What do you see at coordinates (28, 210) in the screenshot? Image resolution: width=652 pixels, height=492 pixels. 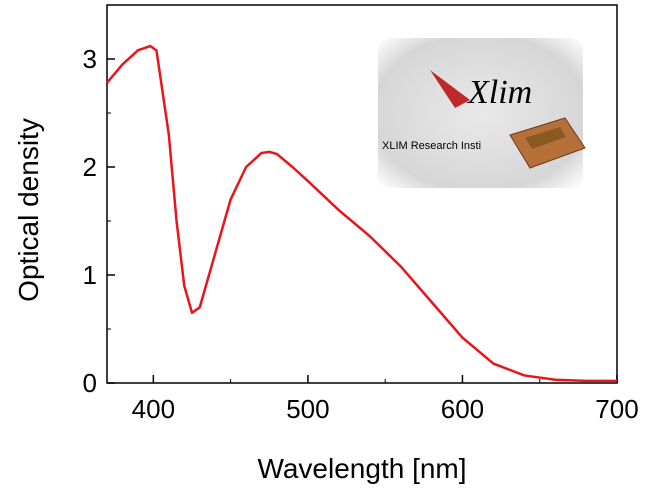 I see `y-axis-label: Optical density` at bounding box center [28, 210].